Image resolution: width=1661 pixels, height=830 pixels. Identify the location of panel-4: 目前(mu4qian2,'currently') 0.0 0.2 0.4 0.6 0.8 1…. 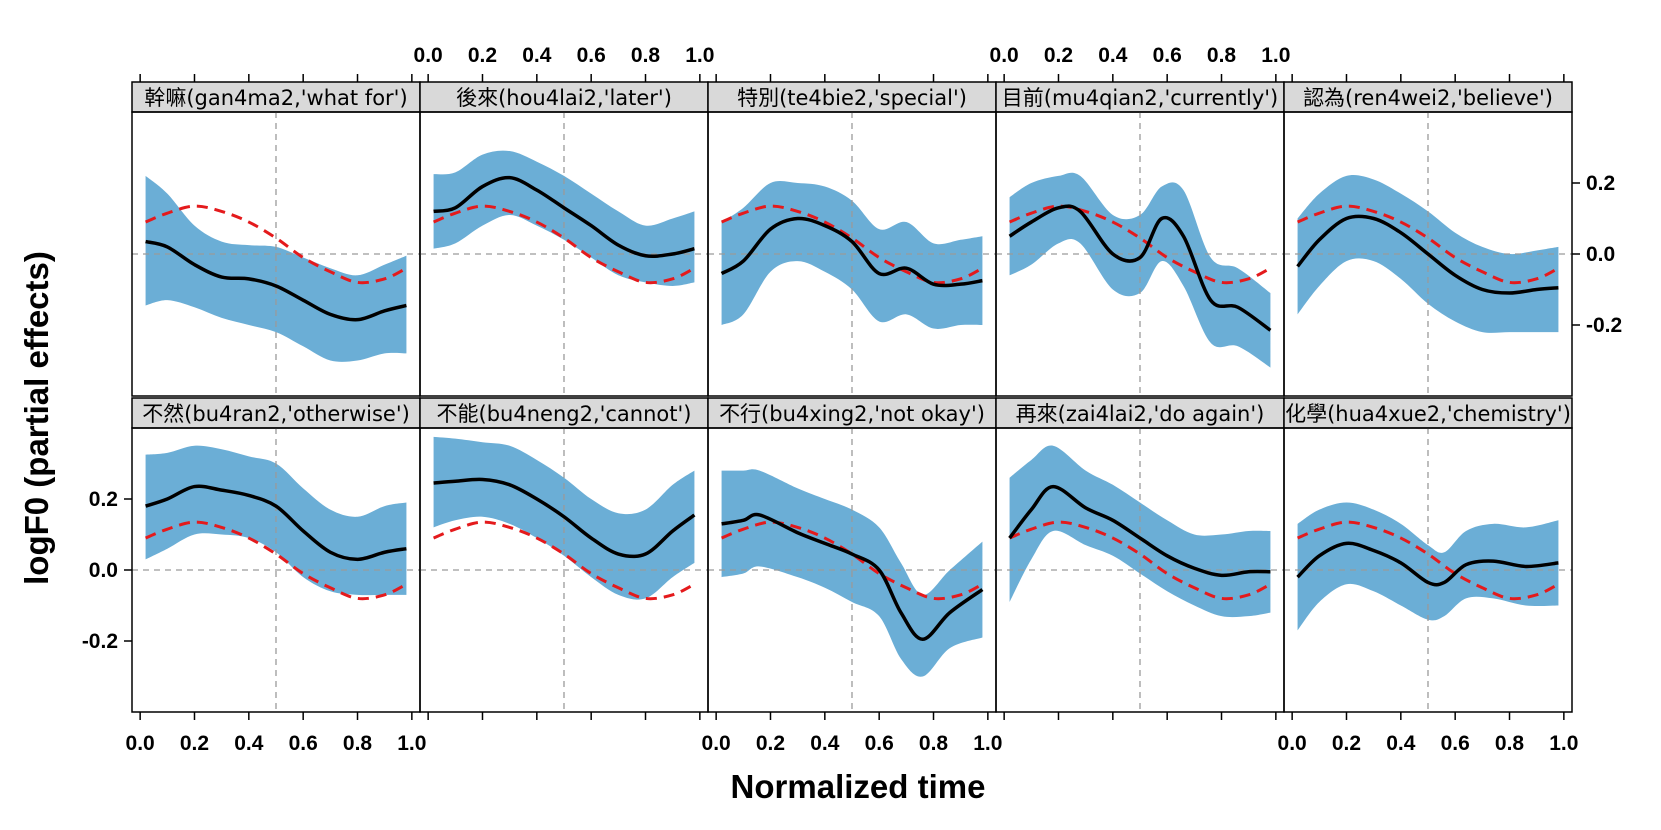
(1140, 220).